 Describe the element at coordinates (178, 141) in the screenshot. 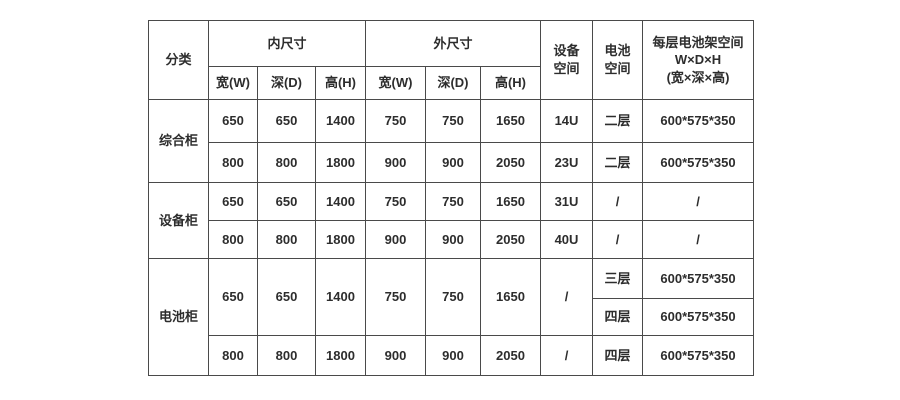

I see `category-combined-cabinet: 综合柜` at that location.